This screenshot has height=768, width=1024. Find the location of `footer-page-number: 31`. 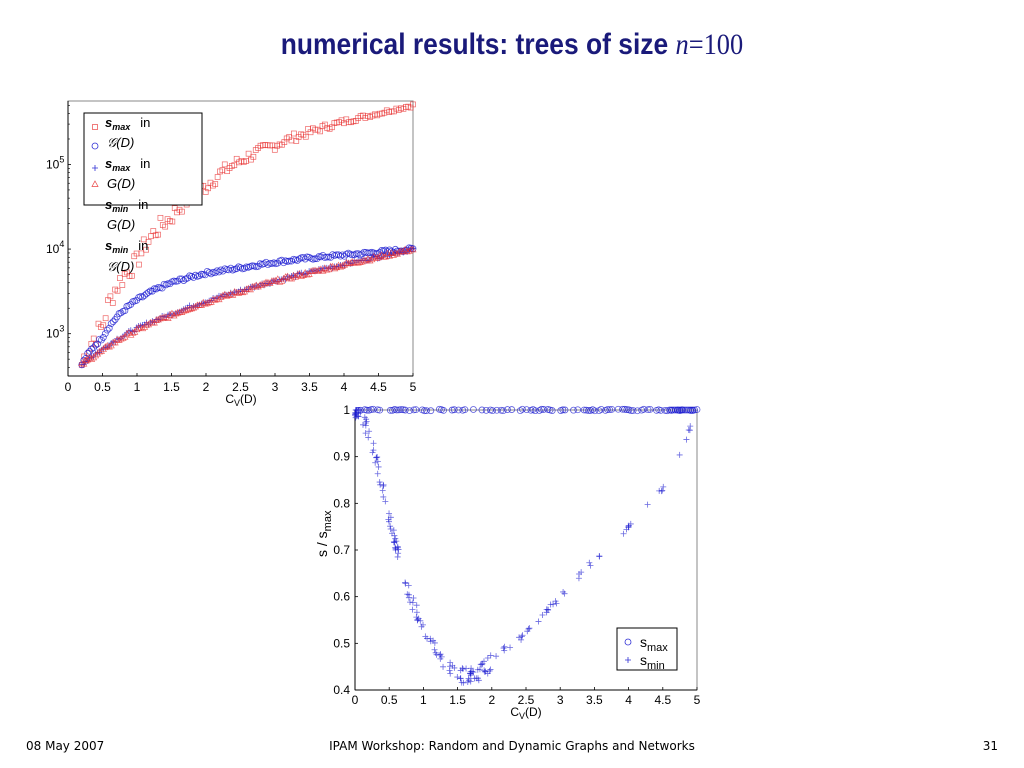

footer-page-number: 31 is located at coordinates (990, 746).